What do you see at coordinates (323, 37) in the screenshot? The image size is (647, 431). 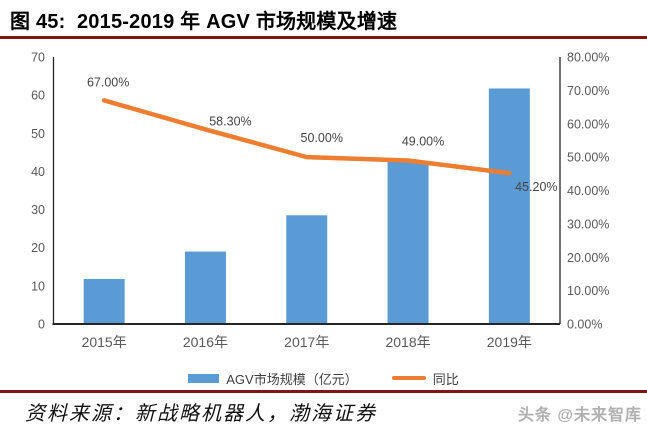 I see `title-divider` at bounding box center [323, 37].